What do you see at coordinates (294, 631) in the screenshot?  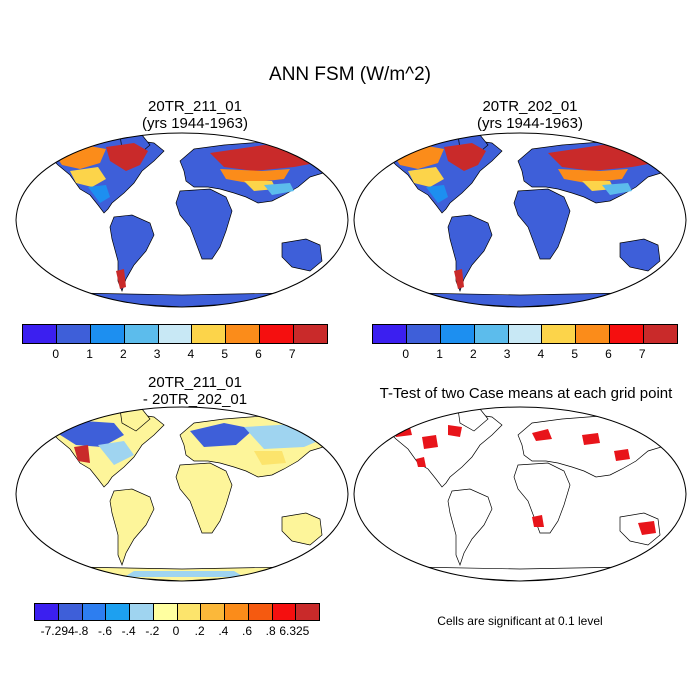 I see `colorbar-tick-label: 6.325` at bounding box center [294, 631].